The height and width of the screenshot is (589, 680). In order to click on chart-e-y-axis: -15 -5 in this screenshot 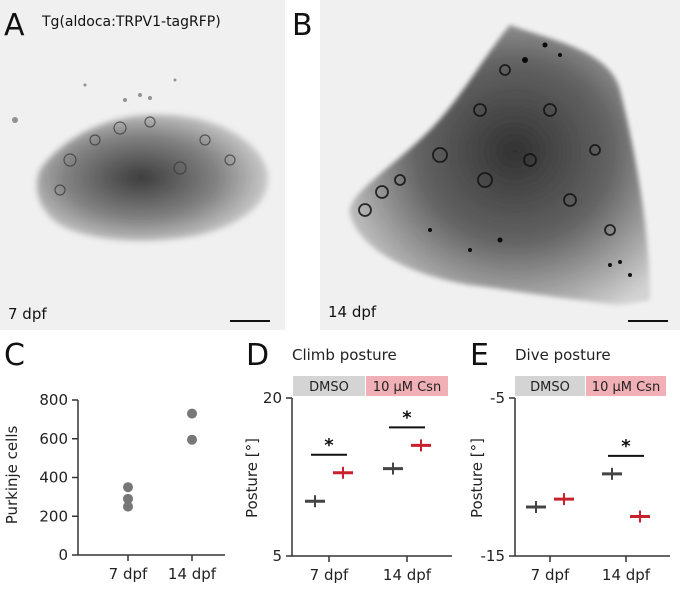, I will do `click(498, 477)`.